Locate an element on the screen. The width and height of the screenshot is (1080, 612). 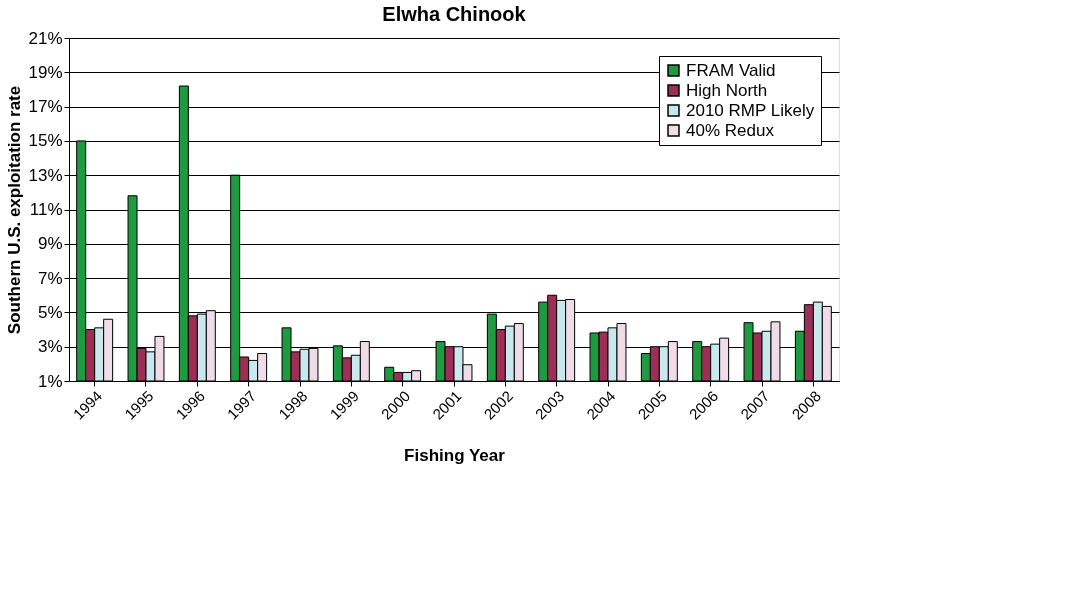
y-tick-label: 17% is located at coordinates (45, 107).